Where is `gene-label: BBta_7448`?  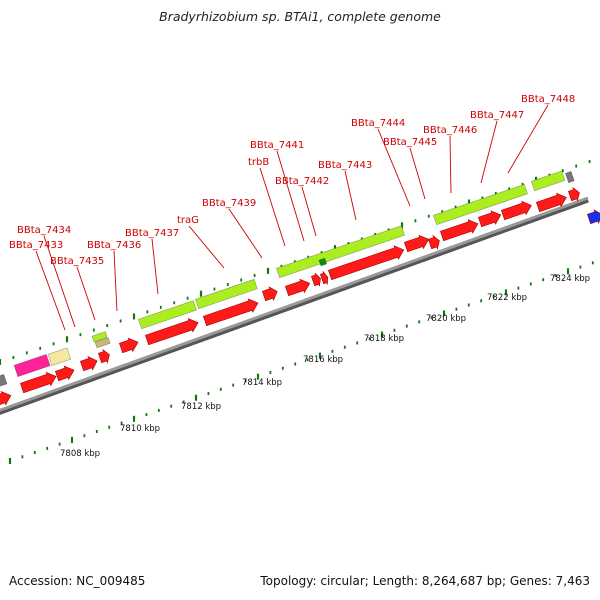 gene-label: BBta_7448 is located at coordinates (548, 99).